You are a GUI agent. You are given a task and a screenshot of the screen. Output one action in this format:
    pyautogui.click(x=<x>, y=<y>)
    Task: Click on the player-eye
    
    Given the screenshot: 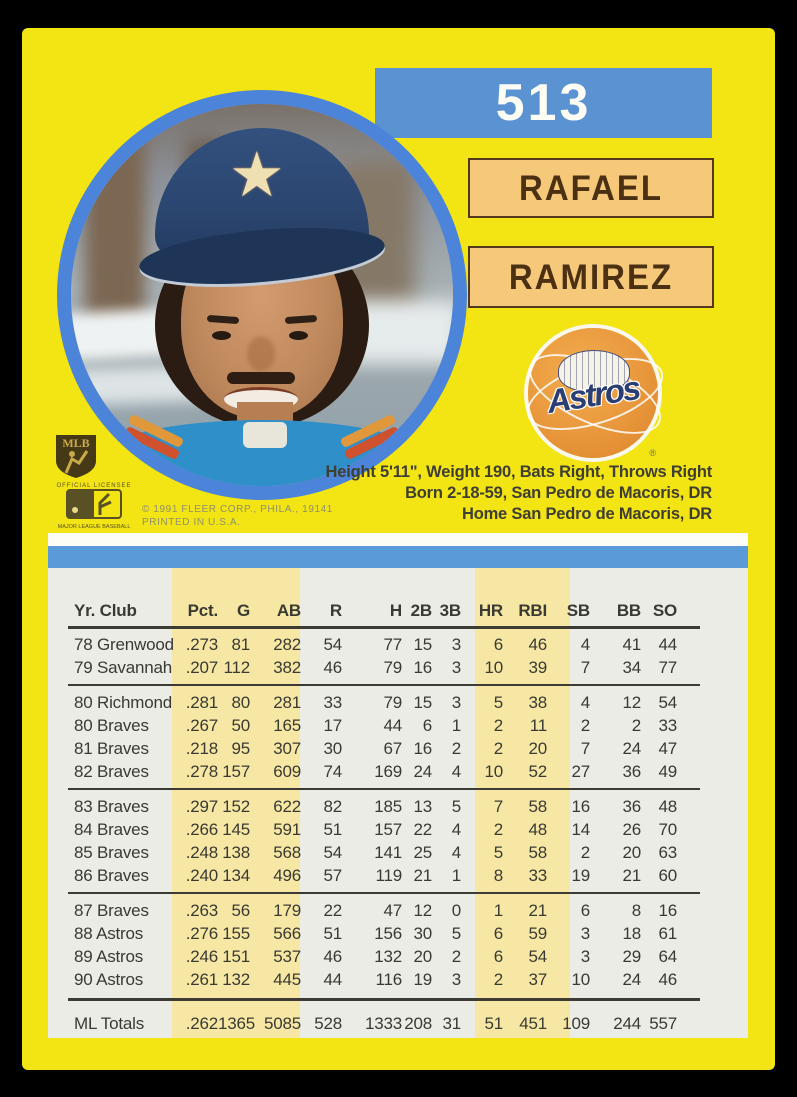 What is the action you would take?
    pyautogui.click(x=298, y=335)
    